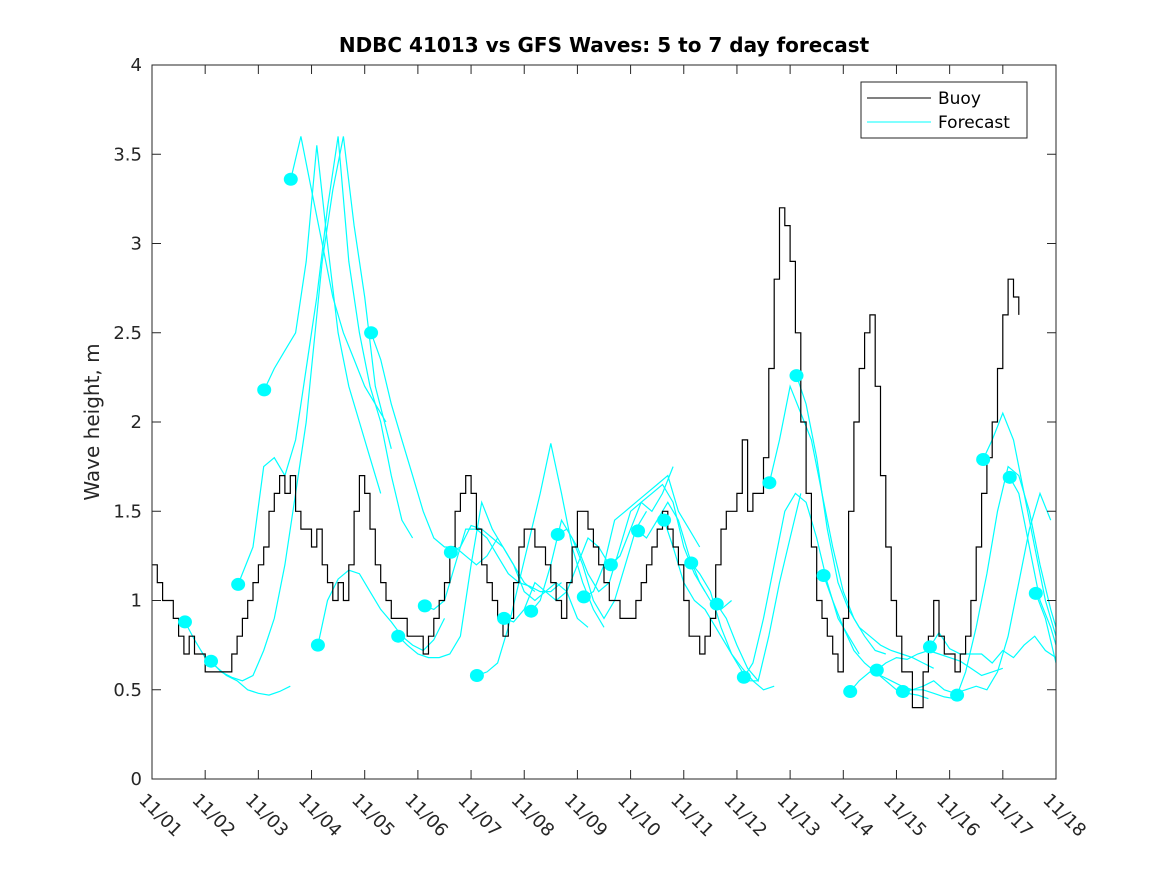 This screenshot has width=1167, height=875. I want to click on legend-label-forecast: Forecast, so click(974, 123).